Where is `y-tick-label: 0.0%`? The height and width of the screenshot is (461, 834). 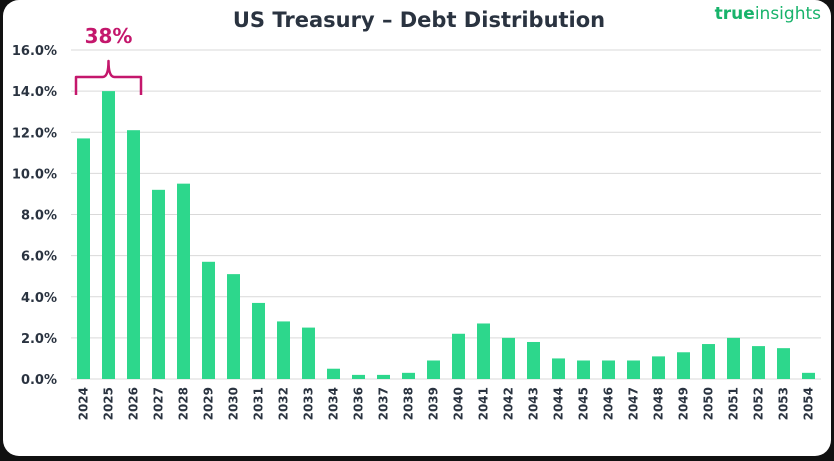
y-tick-label: 0.0% is located at coordinates (39, 380).